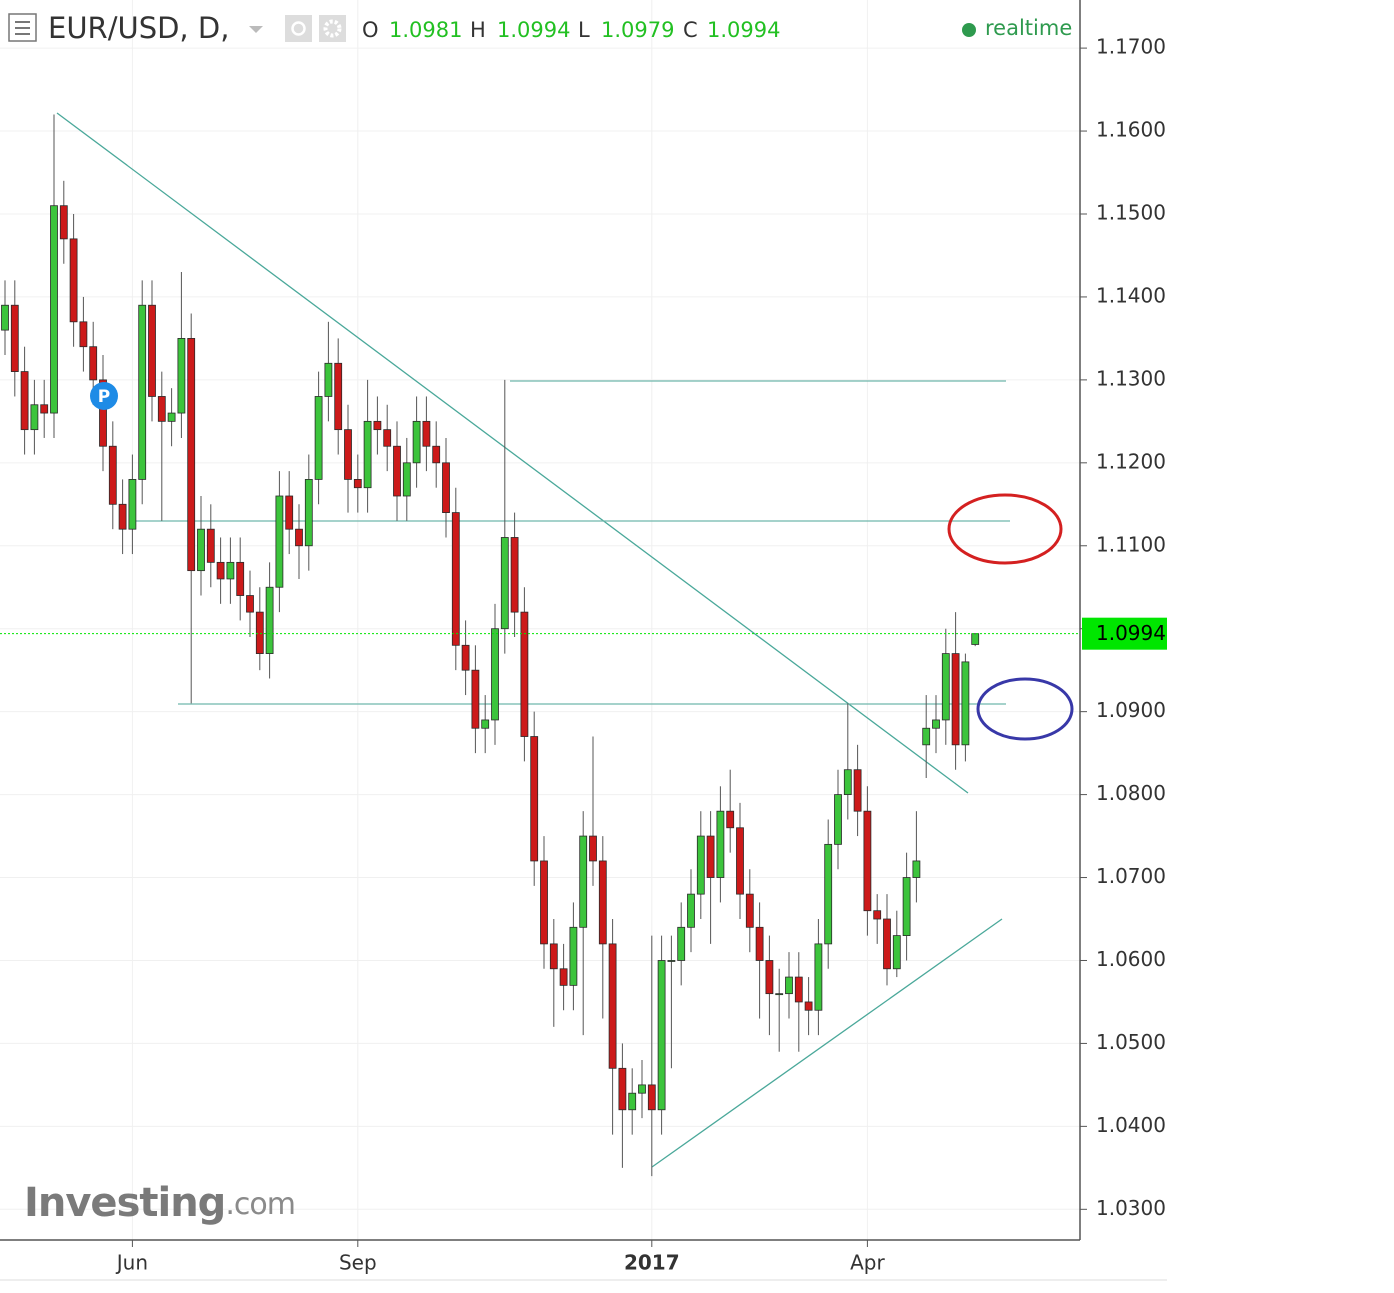 The image size is (1394, 1293). Describe the element at coordinates (1131, 544) in the screenshot. I see `y-tick-label: 1.1100` at that location.